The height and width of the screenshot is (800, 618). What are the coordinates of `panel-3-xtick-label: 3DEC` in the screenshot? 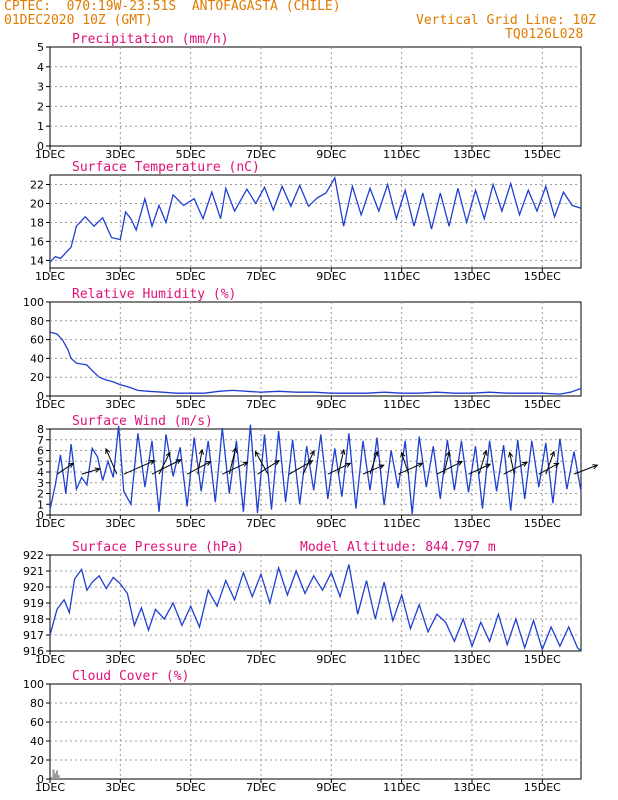 It's located at (120, 404).